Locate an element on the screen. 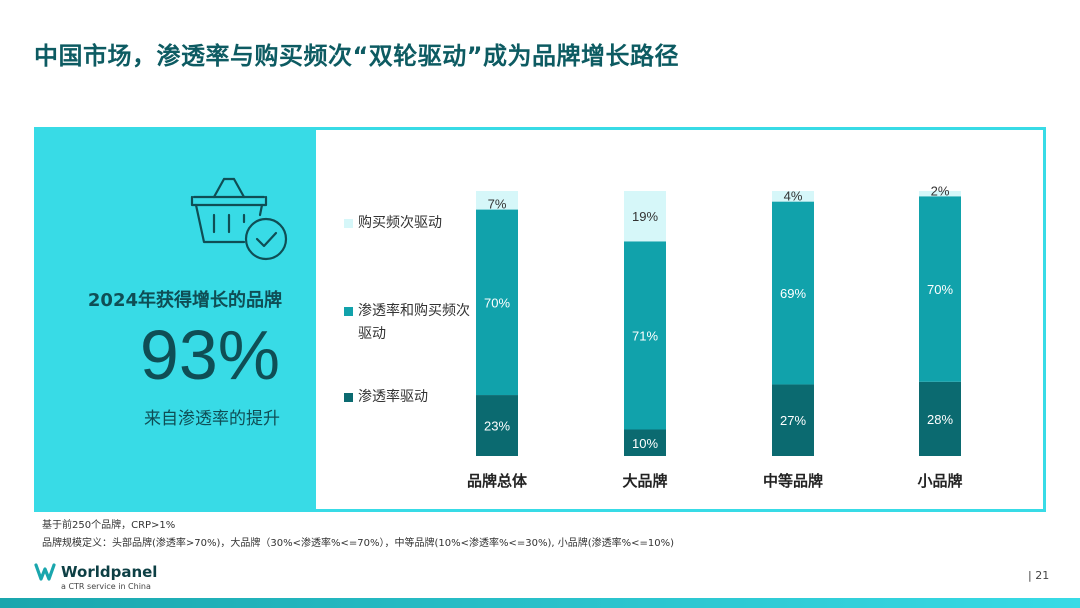 The height and width of the screenshot is (608, 1080). kpi-value: 93% is located at coordinates (209, 355).